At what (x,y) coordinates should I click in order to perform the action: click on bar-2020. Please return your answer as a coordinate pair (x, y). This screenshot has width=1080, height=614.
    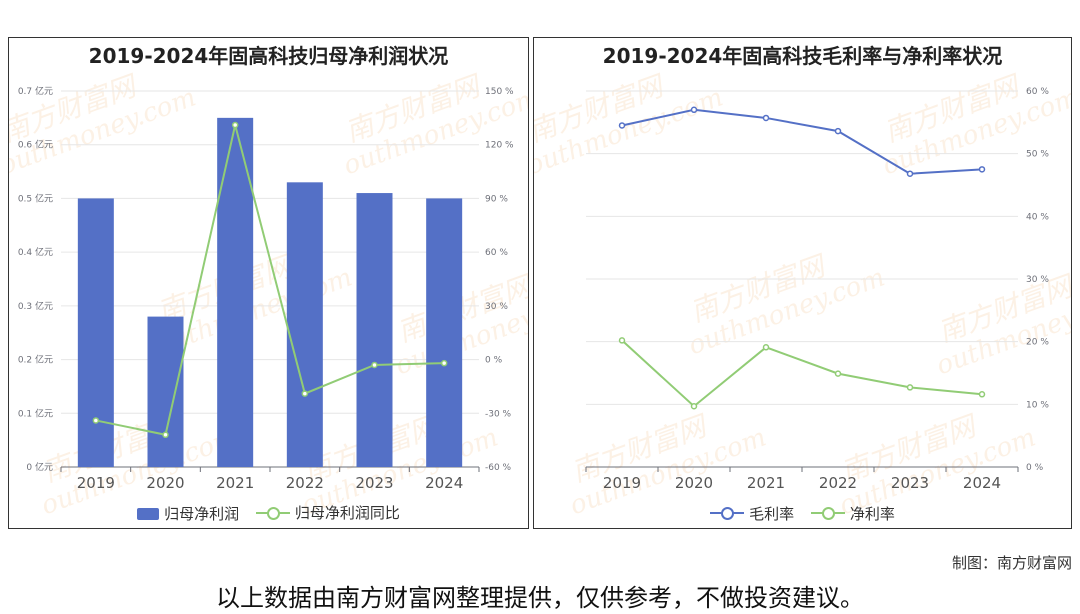
    Looking at the image, I should click on (165, 391).